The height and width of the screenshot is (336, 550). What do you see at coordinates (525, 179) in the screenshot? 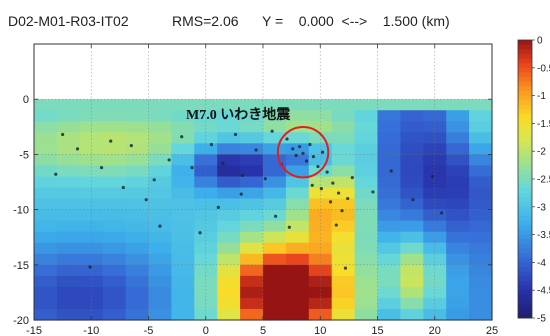
I see `colorbar` at bounding box center [525, 179].